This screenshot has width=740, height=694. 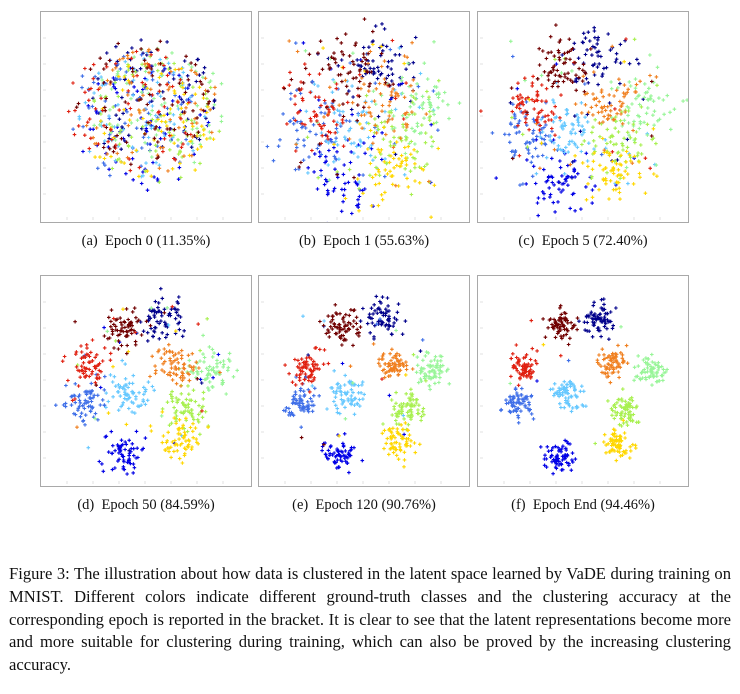 I want to click on subcaption-d: (d) Epoch 50 (84.59%), so click(x=146, y=505).